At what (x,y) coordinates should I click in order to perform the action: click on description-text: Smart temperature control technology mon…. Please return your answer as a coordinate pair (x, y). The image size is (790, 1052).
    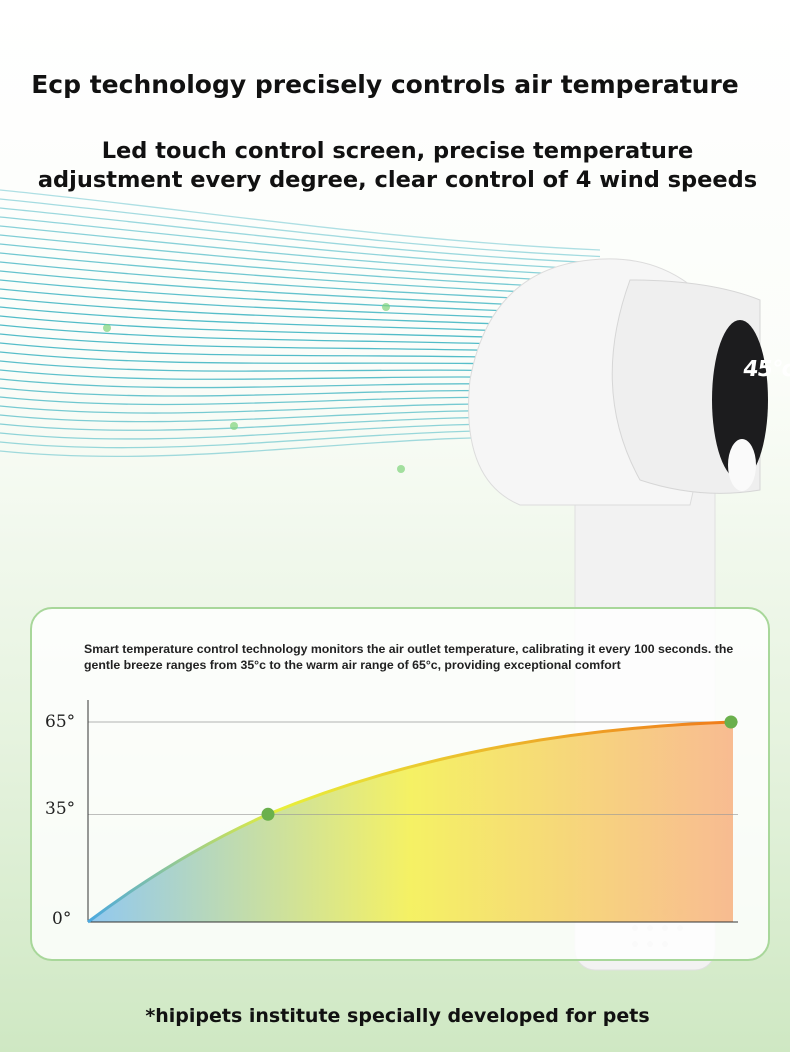
    Looking at the image, I should click on (409, 657).